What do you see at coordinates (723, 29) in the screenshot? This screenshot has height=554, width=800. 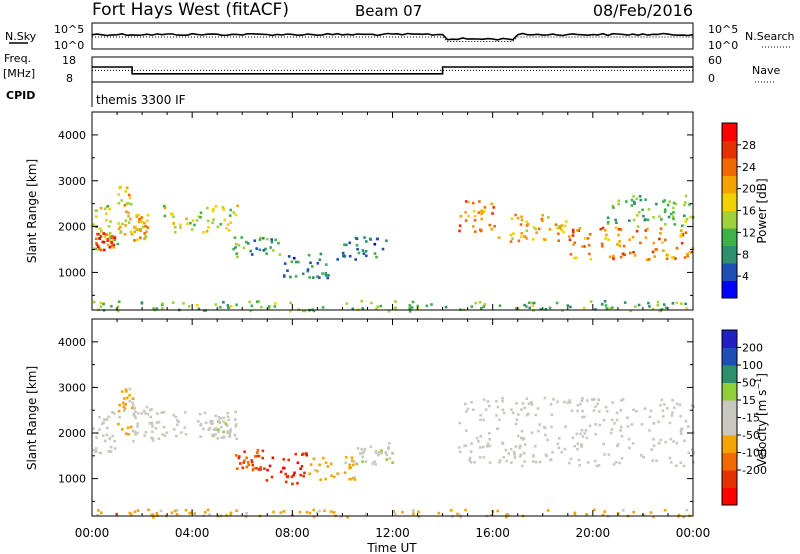 I see `noise-right-tick-top: 10^5` at bounding box center [723, 29].